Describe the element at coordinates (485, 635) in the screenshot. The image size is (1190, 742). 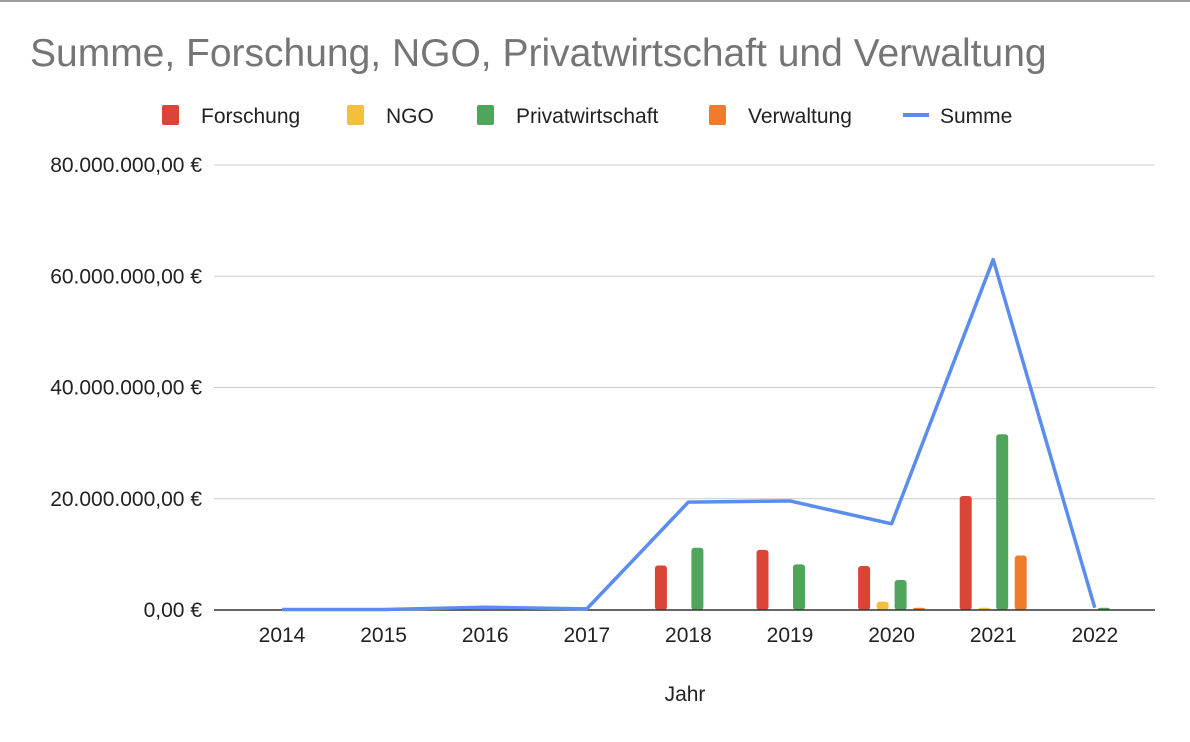
I see `x-tick-label: 2016` at that location.